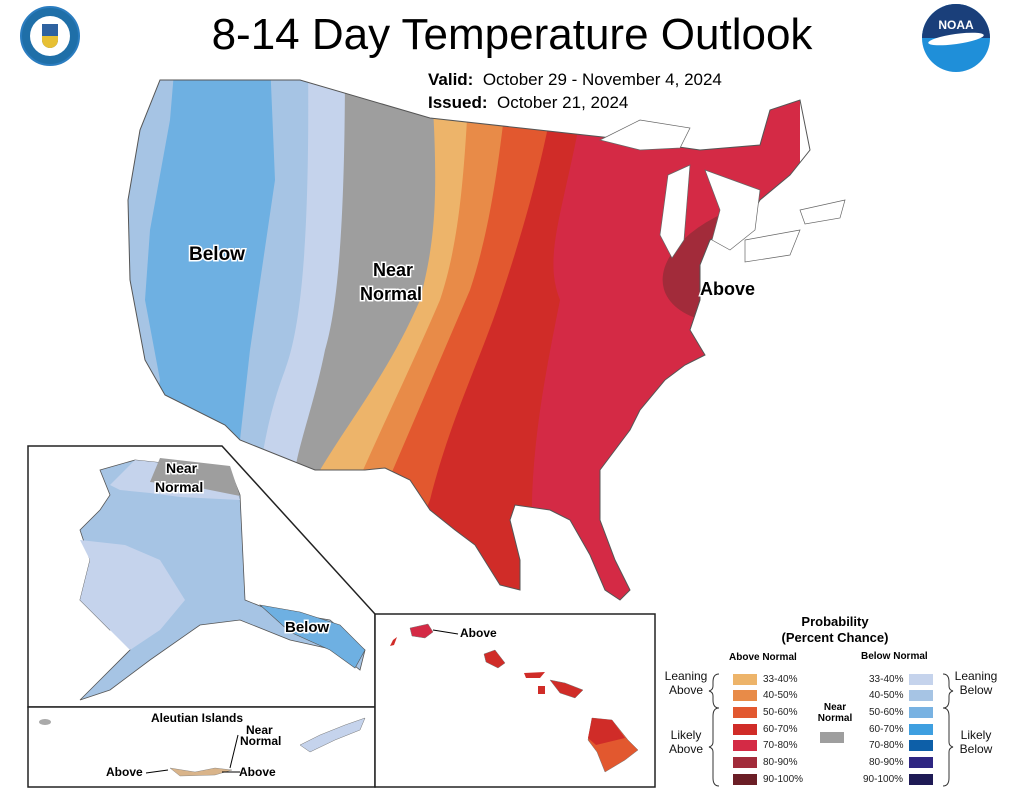 The image size is (1024, 791). I want to click on legend-near-header: Near Normal, so click(835, 713).